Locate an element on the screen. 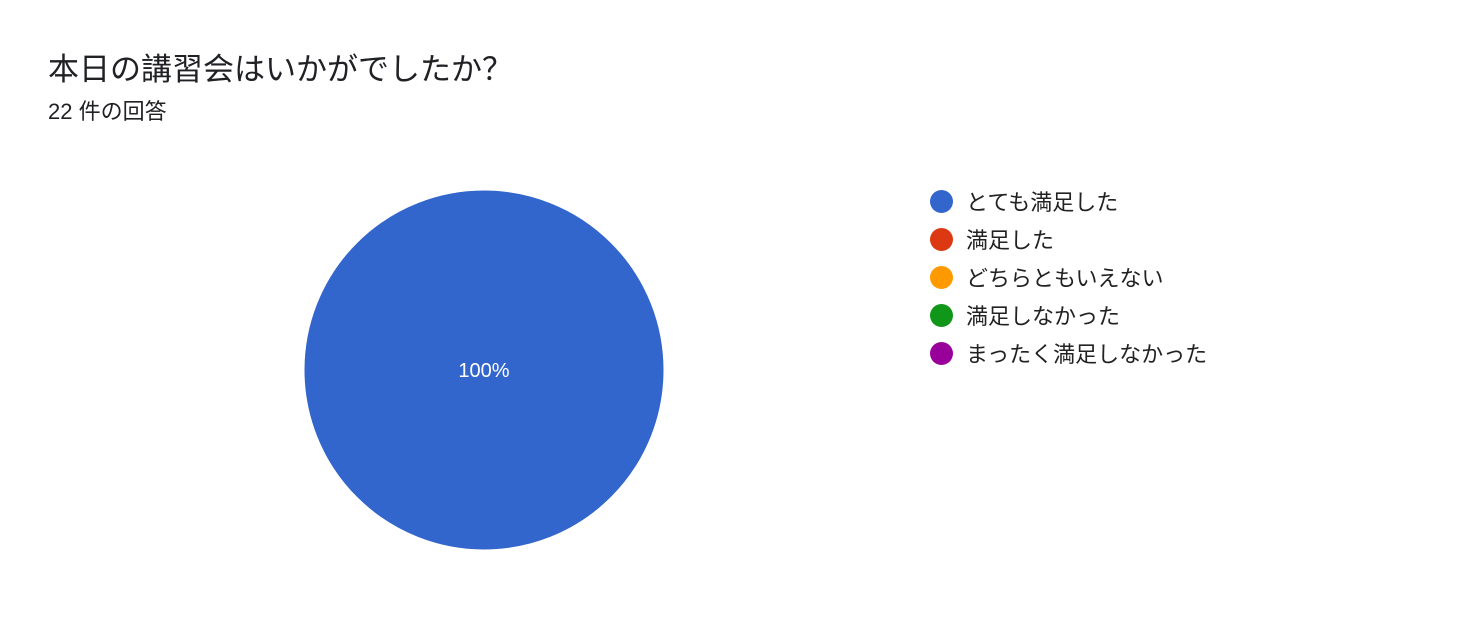 This screenshot has width=1472, height=620. response-count: 22 件の回答 is located at coordinates (107, 111).